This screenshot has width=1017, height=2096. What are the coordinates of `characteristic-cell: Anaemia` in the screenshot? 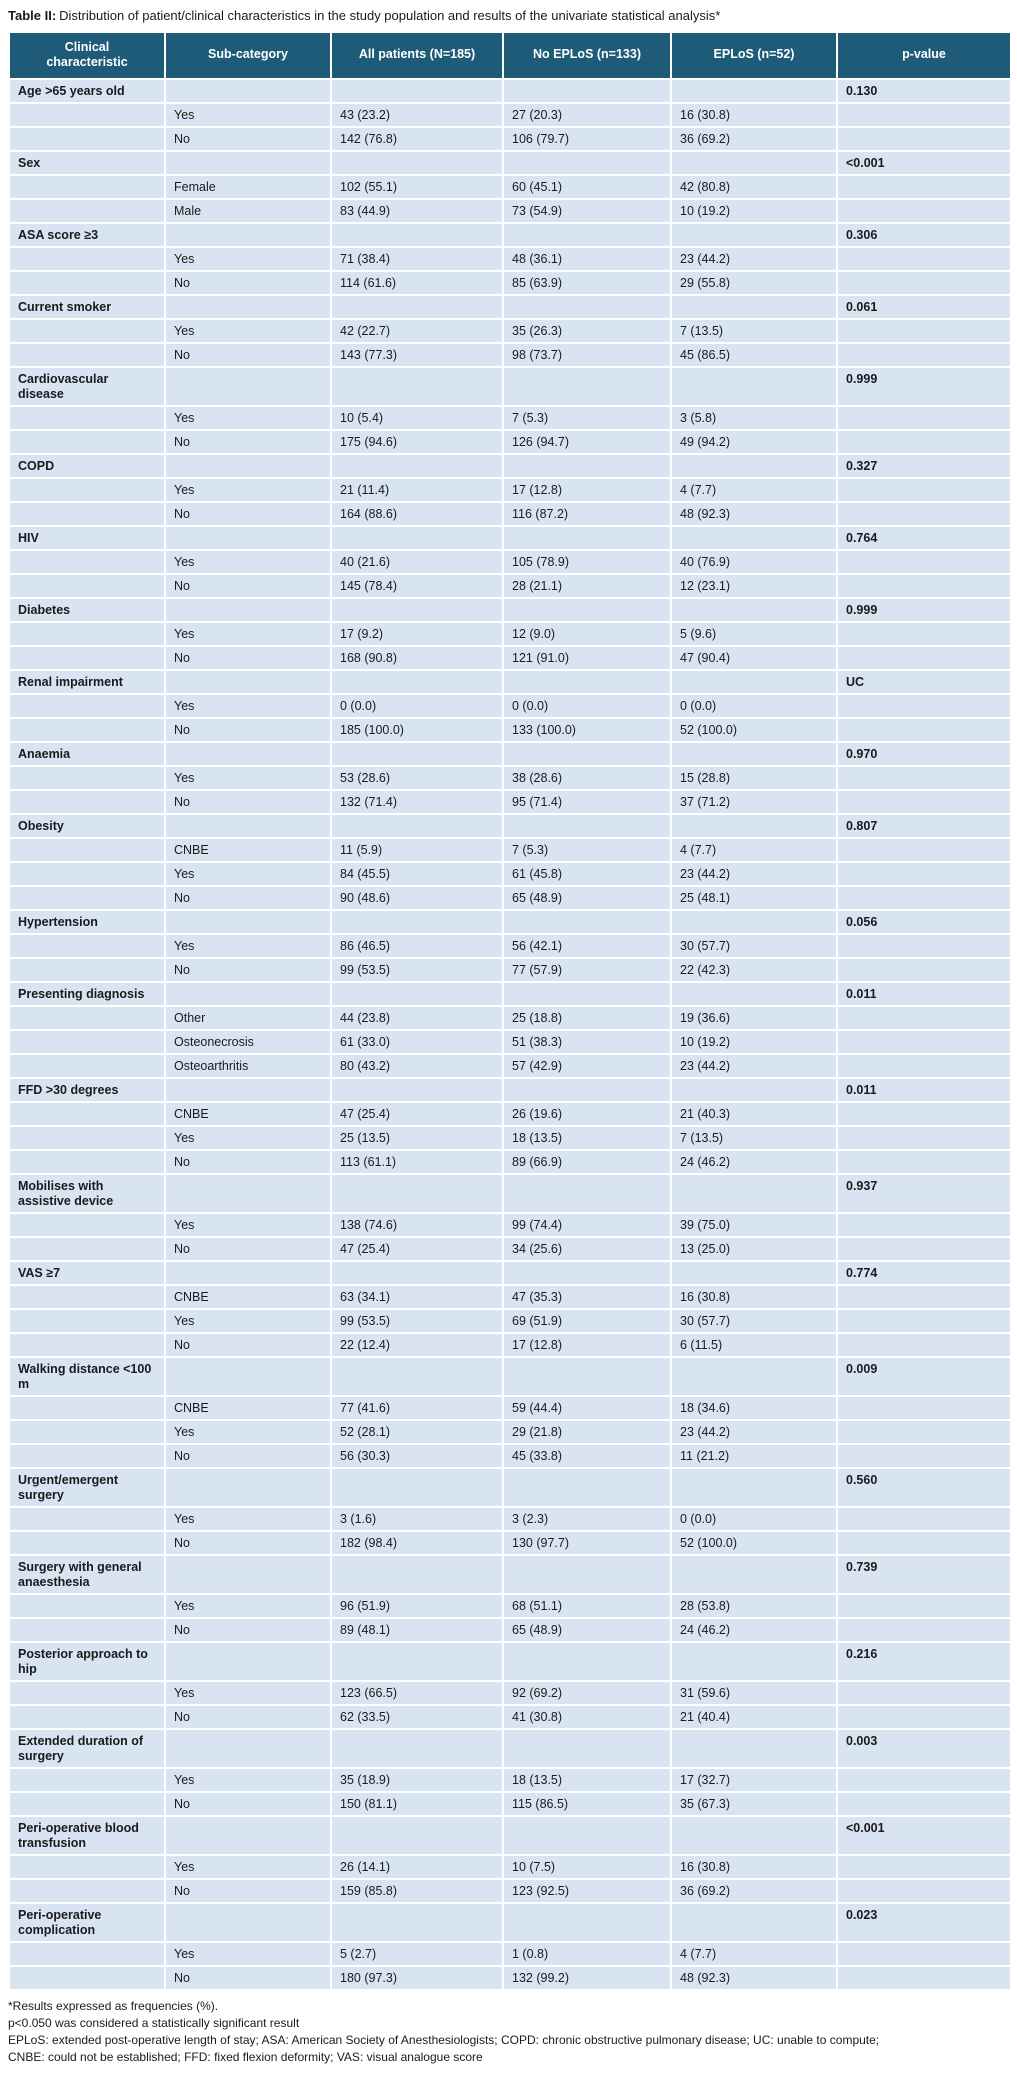 It's located at (87, 753).